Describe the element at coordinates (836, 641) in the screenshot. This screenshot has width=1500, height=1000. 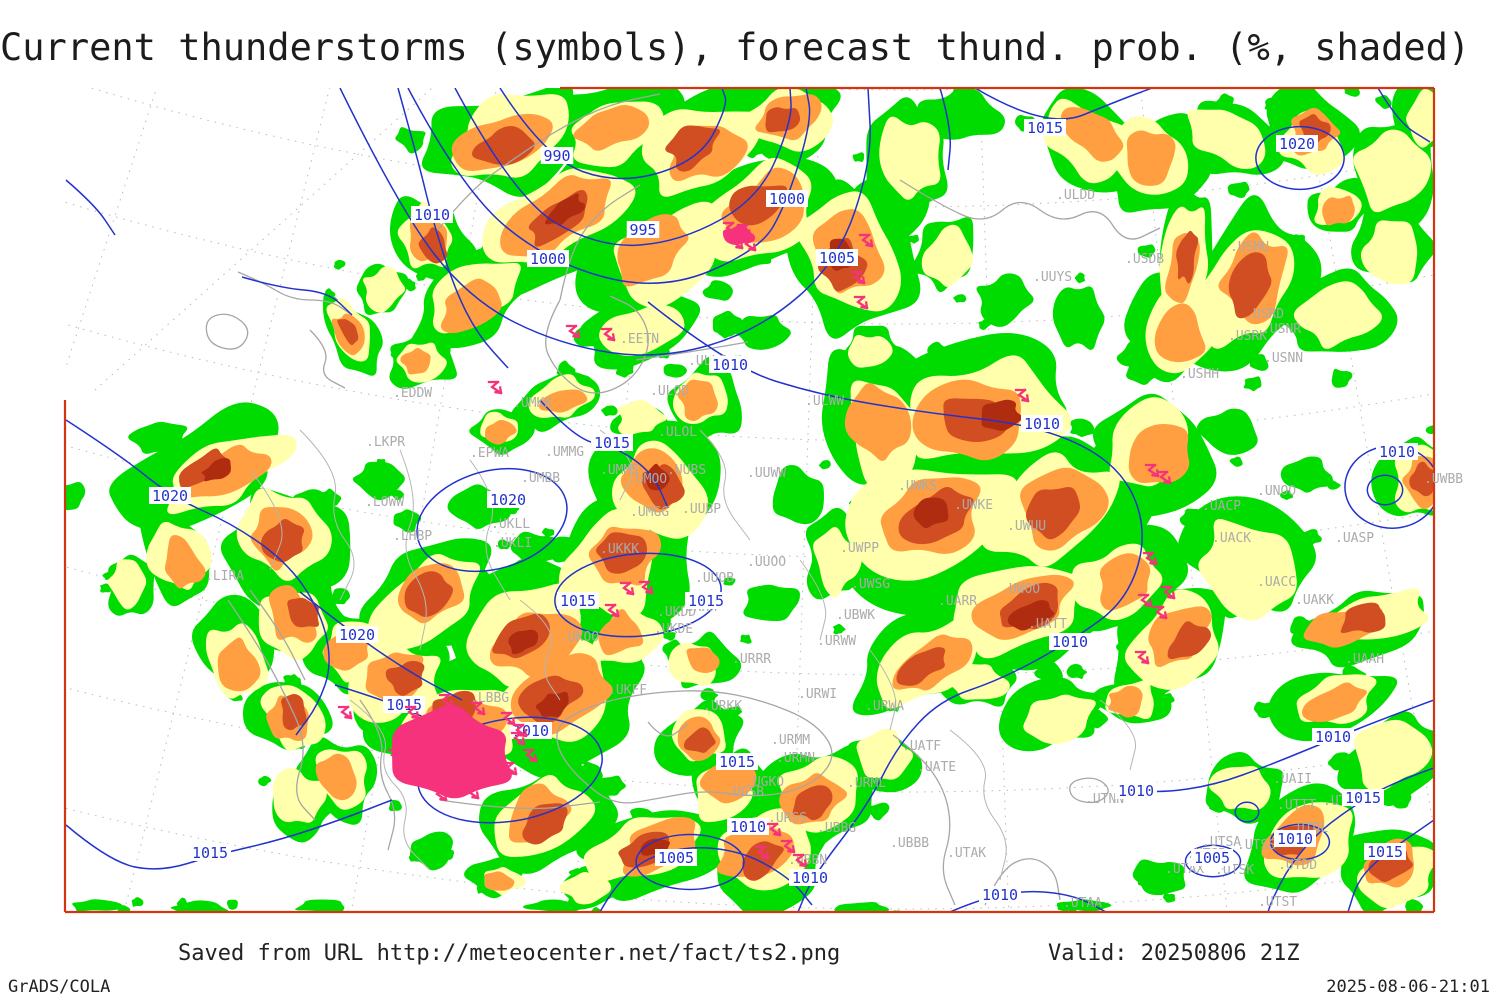
I see `station-label: .URWW` at that location.